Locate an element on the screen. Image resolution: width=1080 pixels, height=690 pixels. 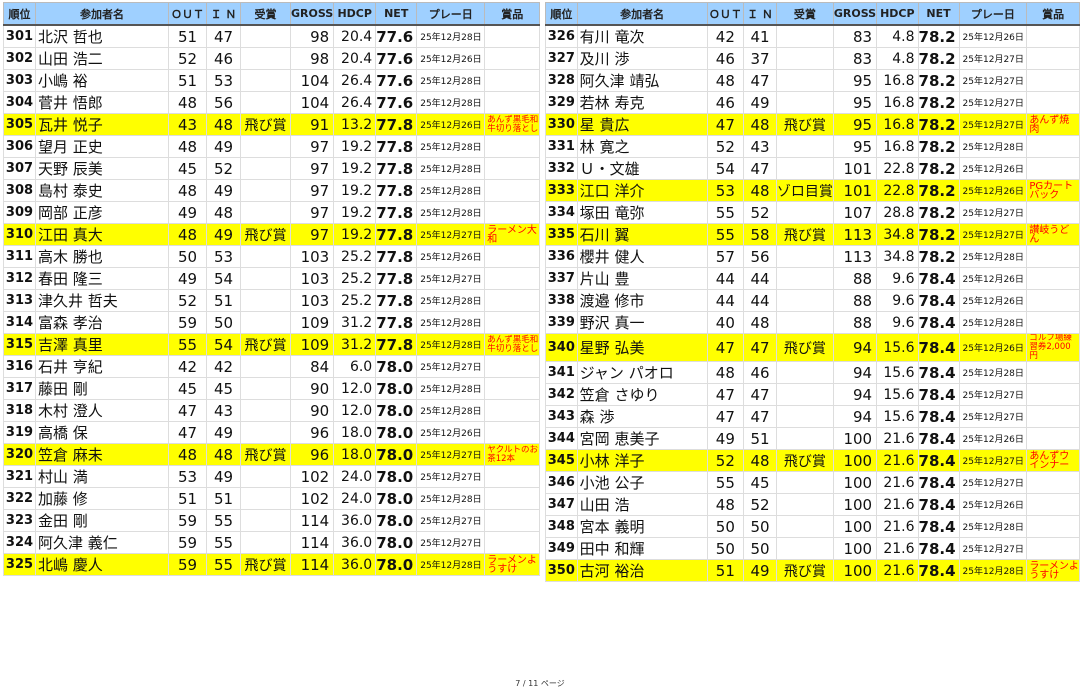
cell-hdcp: 31.2 is located at coordinates (355, 344).